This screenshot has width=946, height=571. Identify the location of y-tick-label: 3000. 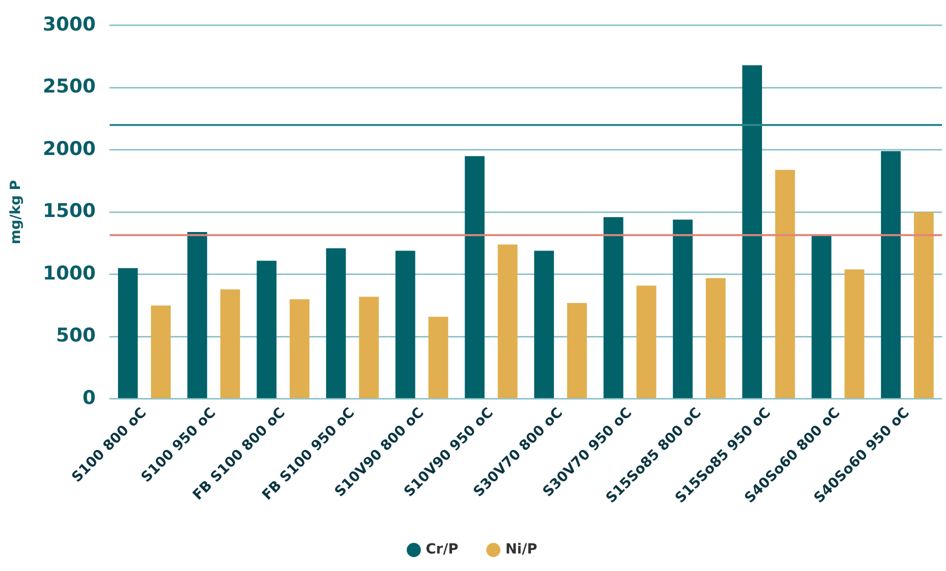
(69, 24).